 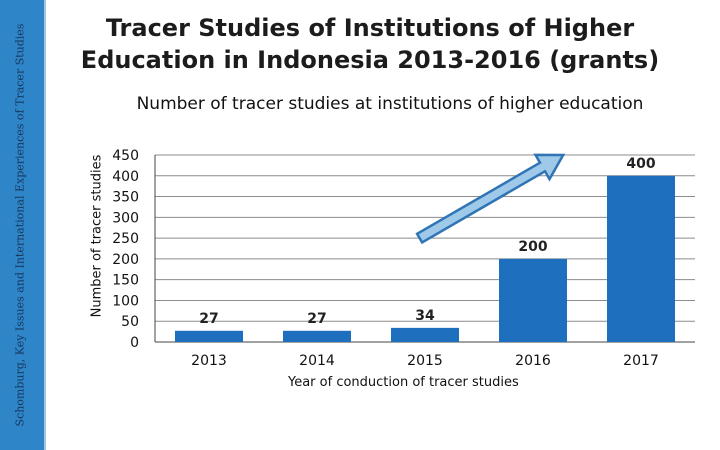 What do you see at coordinates (125, 198) in the screenshot?
I see `y-tick-label: 350` at bounding box center [125, 198].